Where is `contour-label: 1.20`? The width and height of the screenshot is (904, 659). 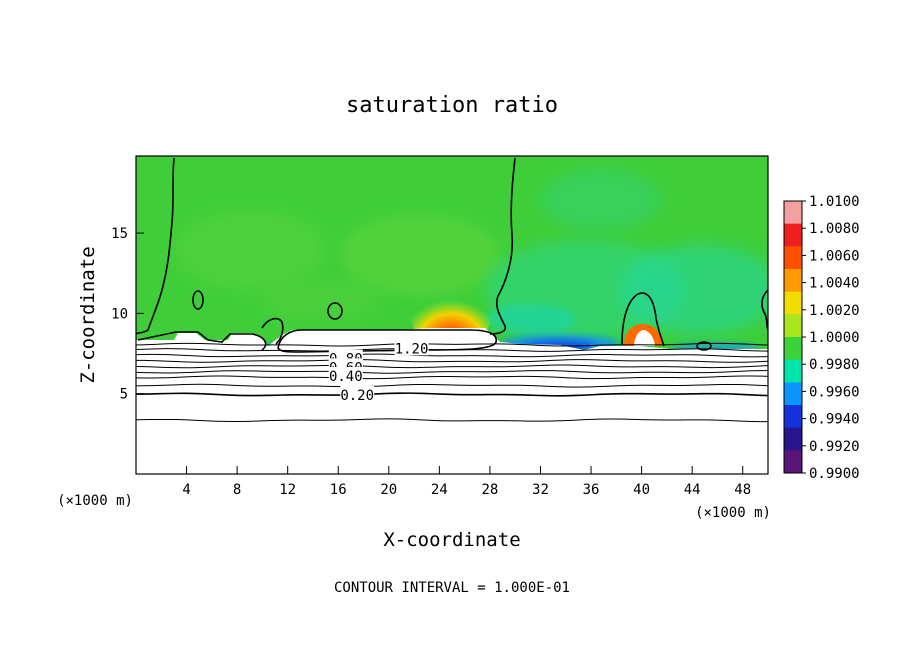 contour-label: 1.20 is located at coordinates (412, 349).